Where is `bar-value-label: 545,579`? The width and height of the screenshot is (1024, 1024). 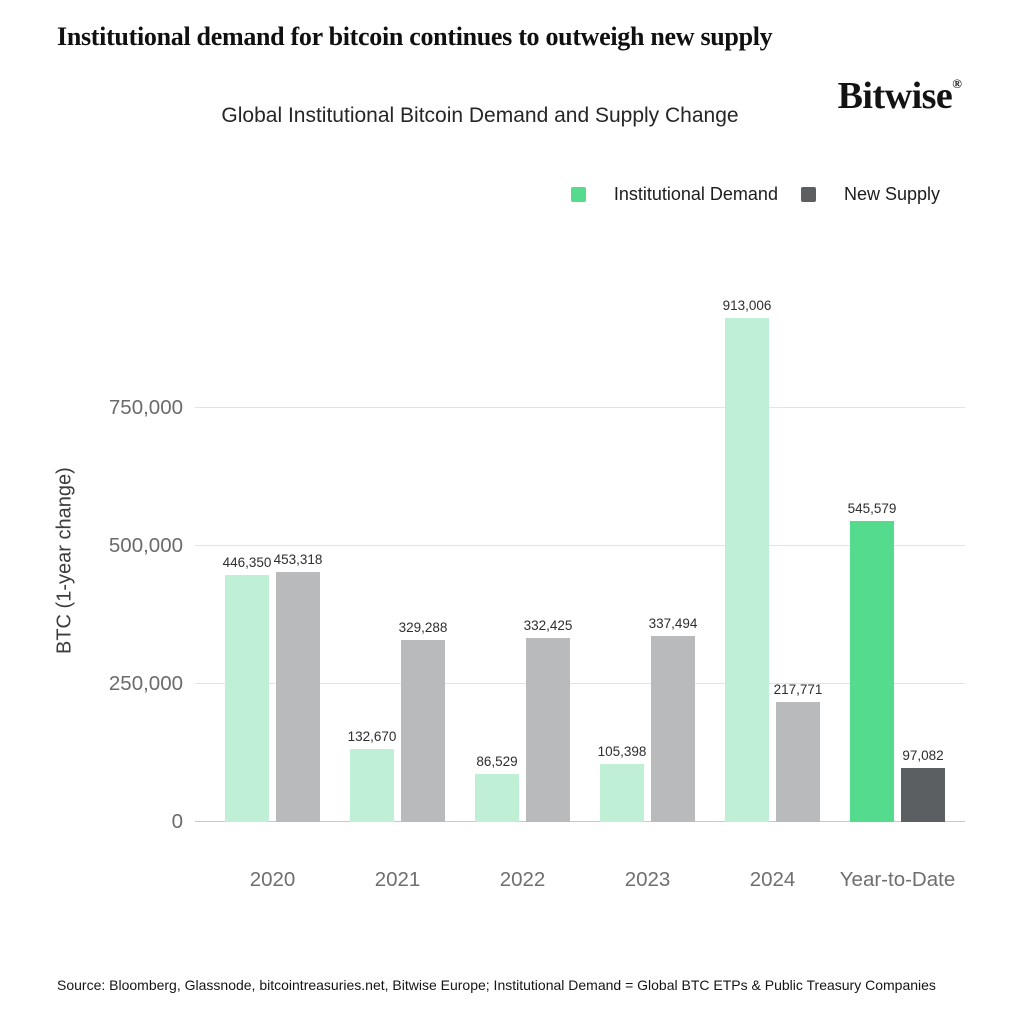
bar-value-label: 545,579 is located at coordinates (872, 508).